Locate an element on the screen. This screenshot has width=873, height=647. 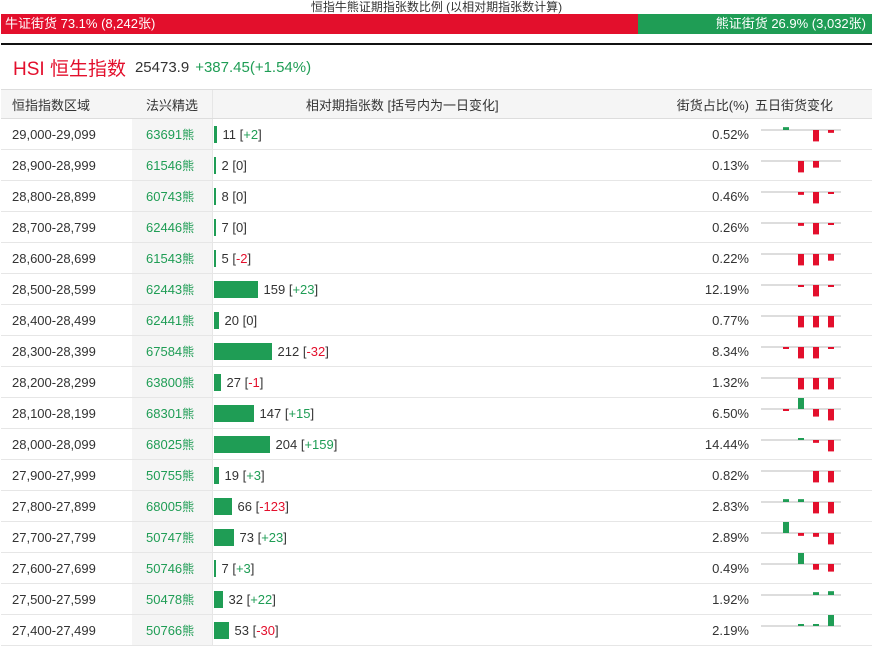
divider is located at coordinates (436, 44).